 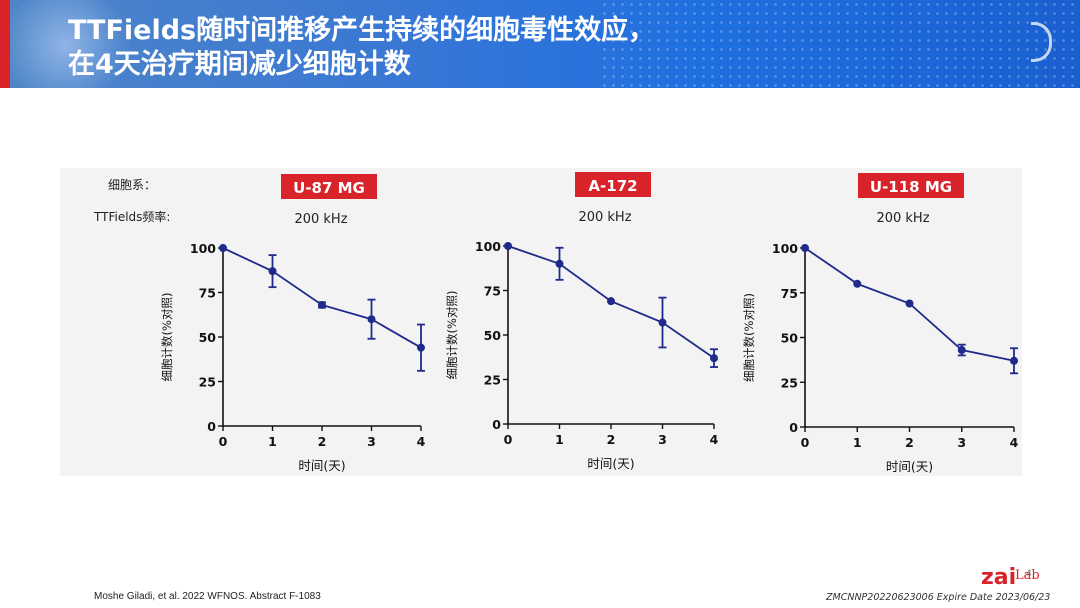 What do you see at coordinates (362, 30) in the screenshot?
I see `slide-title-line1: TTFields随时间推移产生持续的细胞毒性效应，` at bounding box center [362, 30].